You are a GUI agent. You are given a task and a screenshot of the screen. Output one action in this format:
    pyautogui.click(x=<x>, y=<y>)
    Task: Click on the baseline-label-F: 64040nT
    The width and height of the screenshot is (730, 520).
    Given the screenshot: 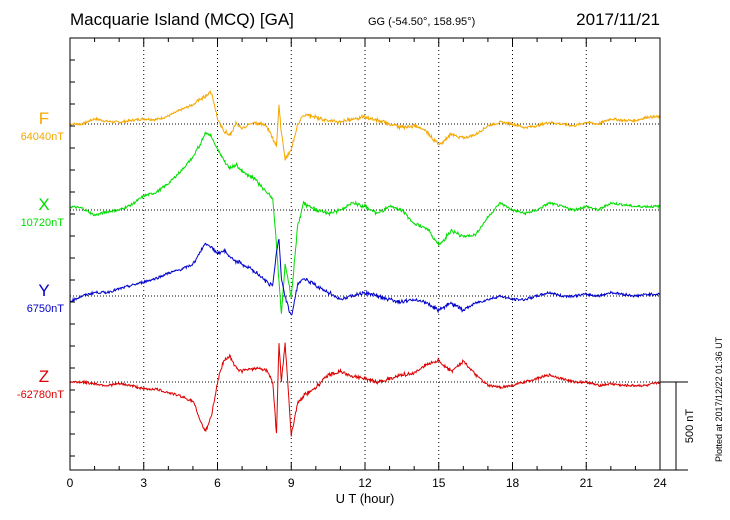 What is the action you would take?
    pyautogui.click(x=43, y=137)
    